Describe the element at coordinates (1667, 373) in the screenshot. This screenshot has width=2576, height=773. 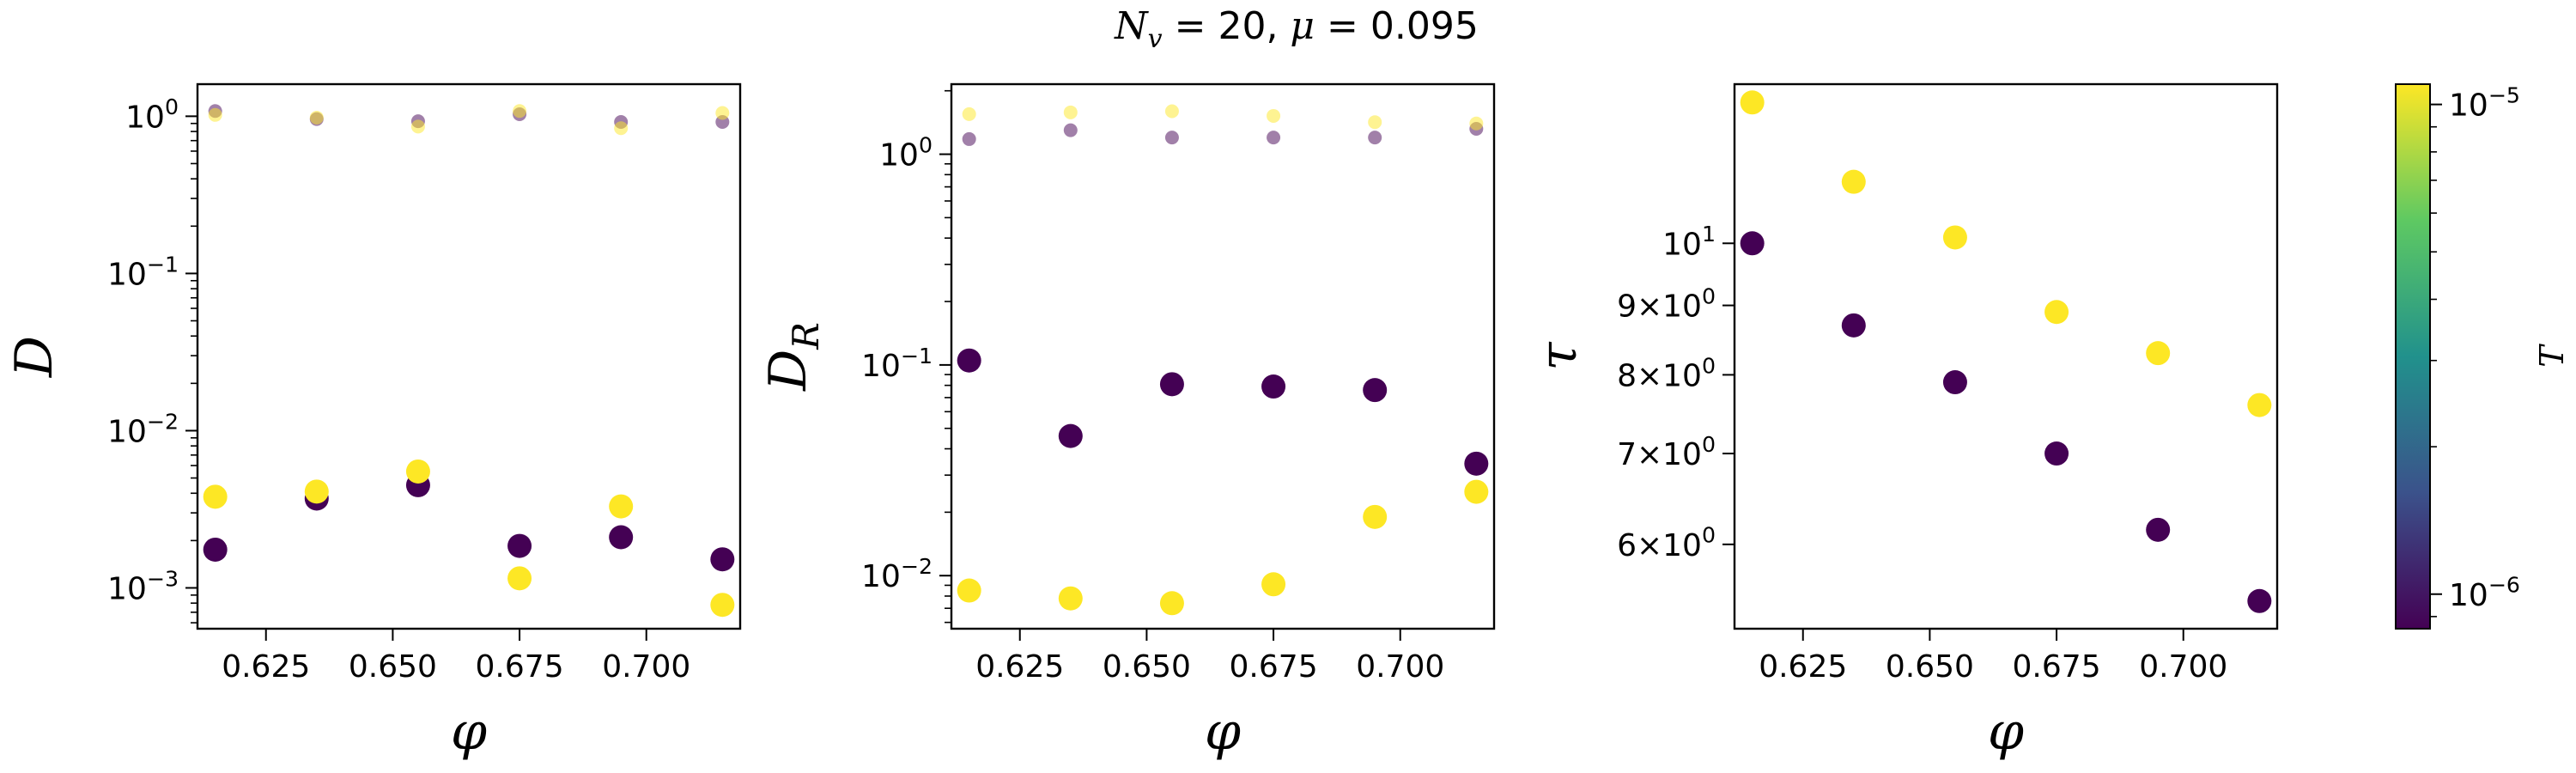
I see `y-tick-label: 8×100` at that location.